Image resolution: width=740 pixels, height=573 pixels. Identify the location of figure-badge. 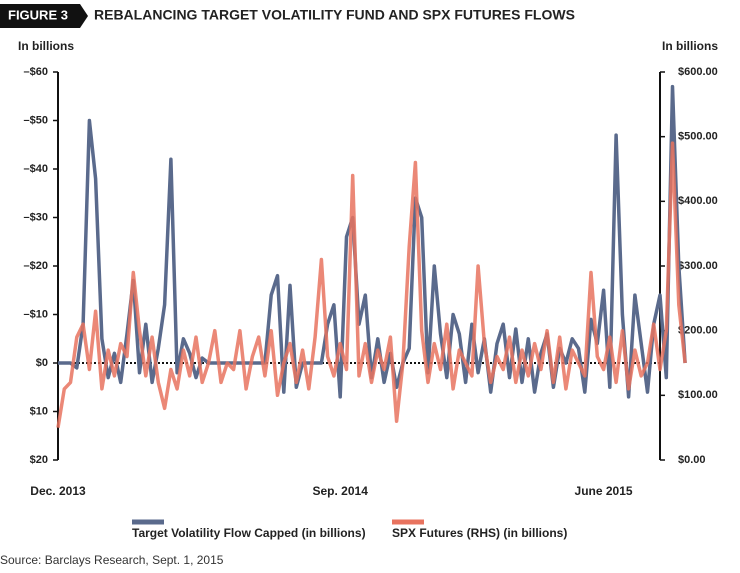
(44, 16).